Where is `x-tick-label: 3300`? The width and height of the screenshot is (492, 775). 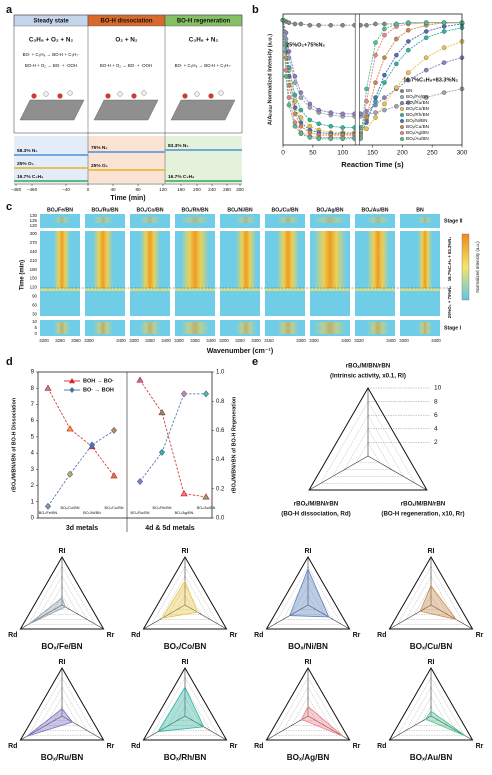
x-tick-label: 3300 is located at coordinates (89, 340).